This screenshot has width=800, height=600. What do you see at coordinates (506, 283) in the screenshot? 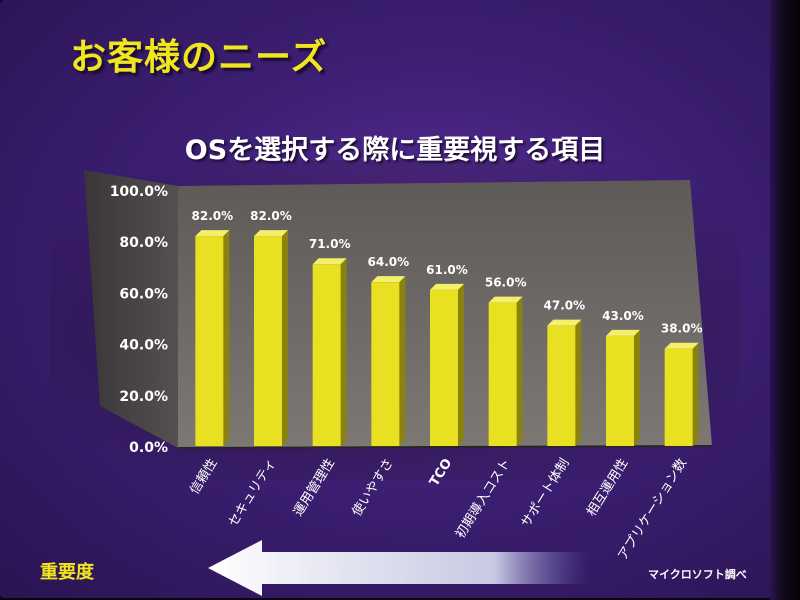
I see `data-label: 56.0%` at bounding box center [506, 283].